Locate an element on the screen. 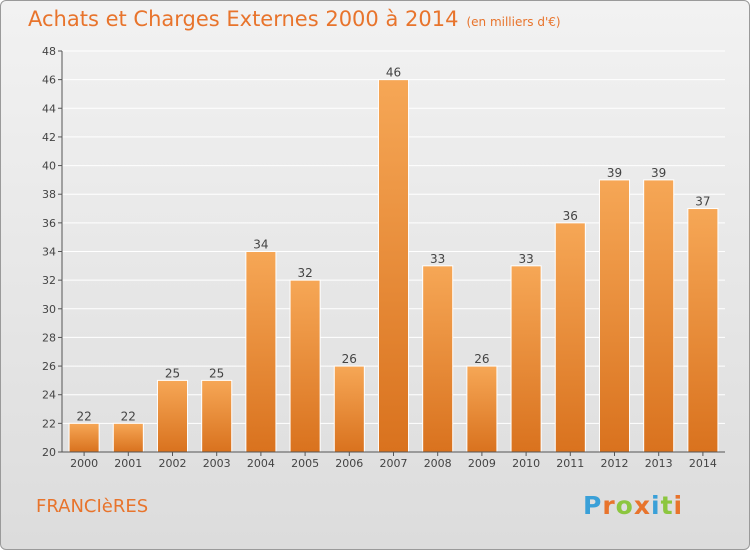  x-tick-label: 2004 is located at coordinates (261, 463).